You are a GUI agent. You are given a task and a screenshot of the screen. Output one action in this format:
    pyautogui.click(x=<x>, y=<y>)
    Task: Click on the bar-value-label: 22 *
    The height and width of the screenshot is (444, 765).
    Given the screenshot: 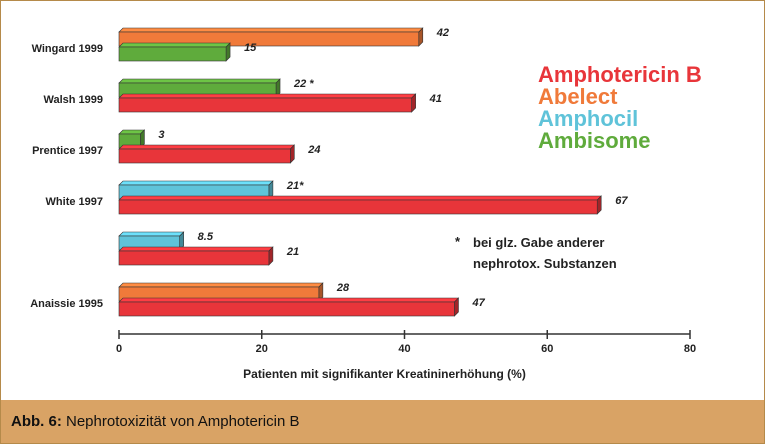 What is the action you would take?
    pyautogui.click(x=303, y=84)
    